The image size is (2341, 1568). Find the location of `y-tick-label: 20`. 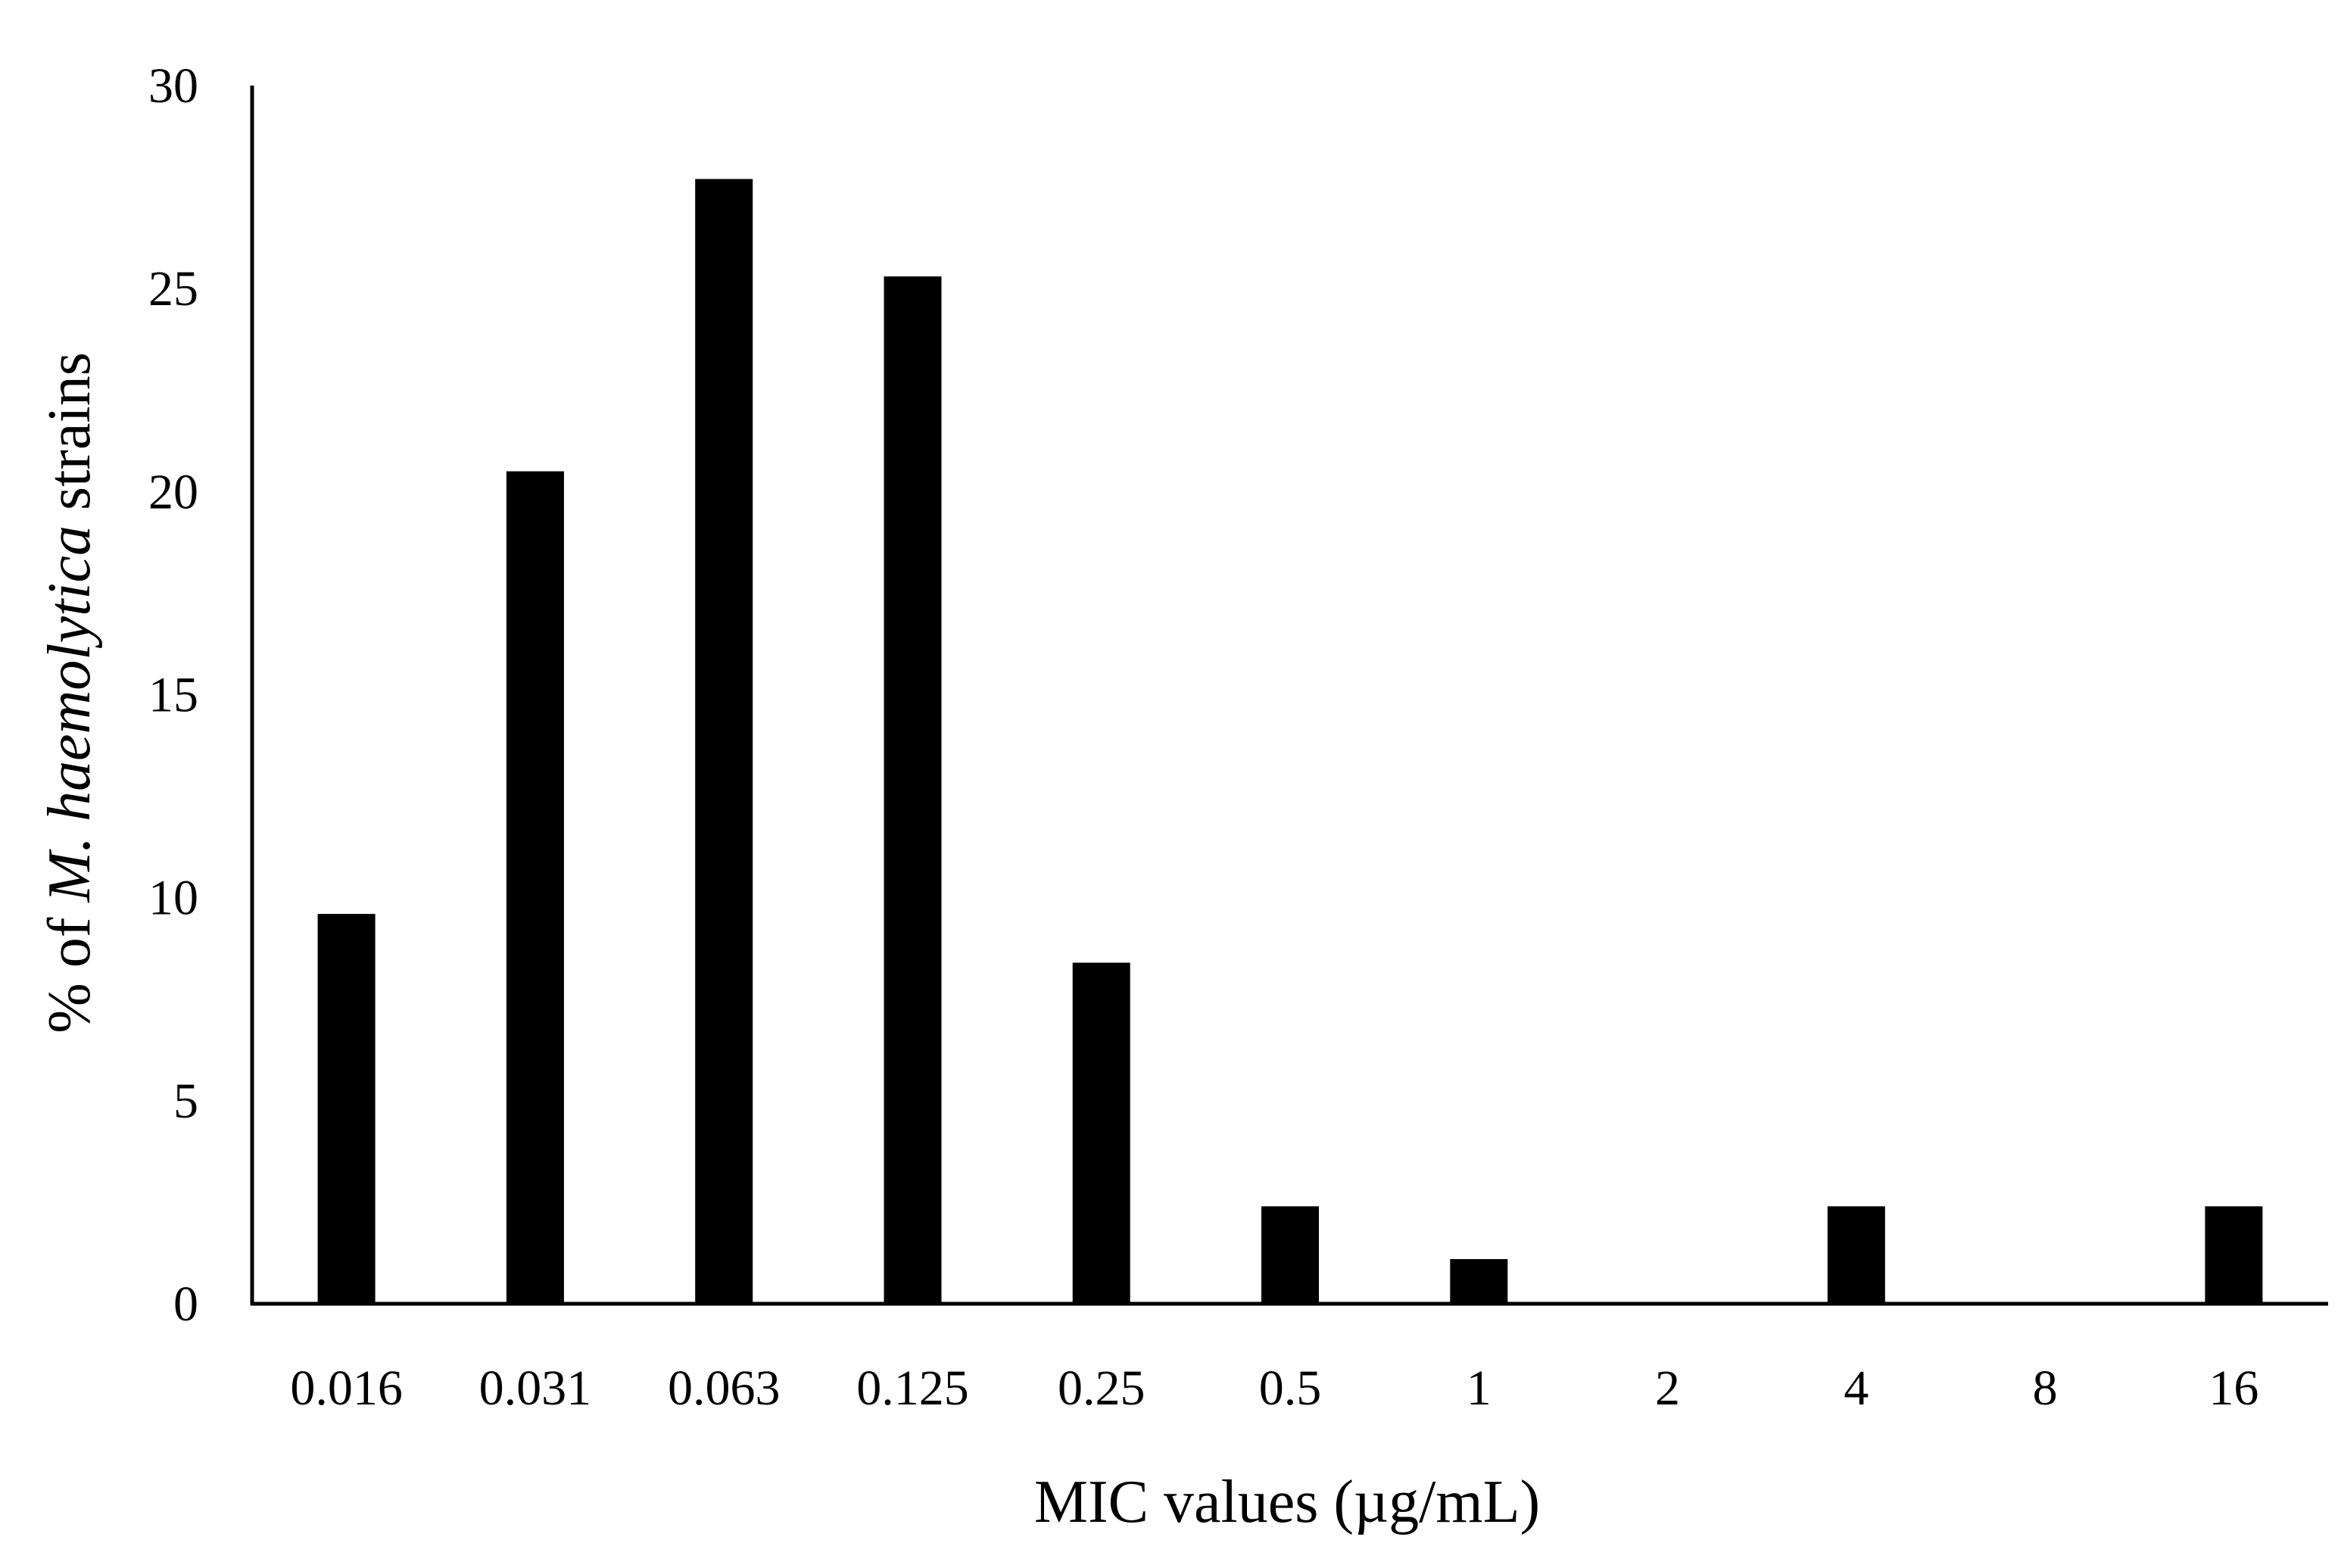

y-tick-label: 20 is located at coordinates (173, 491).